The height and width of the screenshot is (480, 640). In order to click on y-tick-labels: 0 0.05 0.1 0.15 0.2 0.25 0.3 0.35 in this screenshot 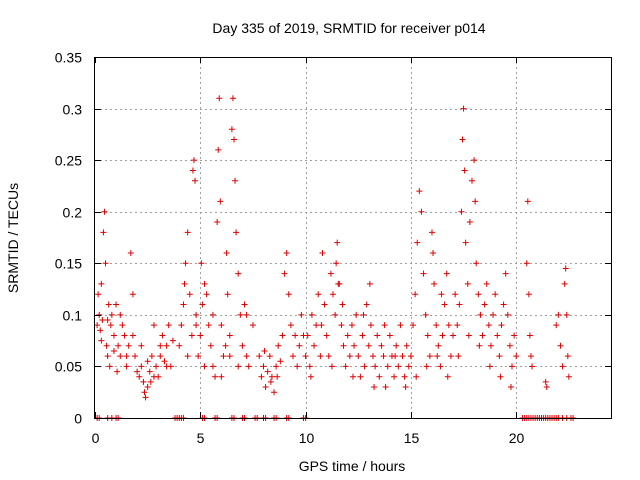, I will do `click(68, 238)`.